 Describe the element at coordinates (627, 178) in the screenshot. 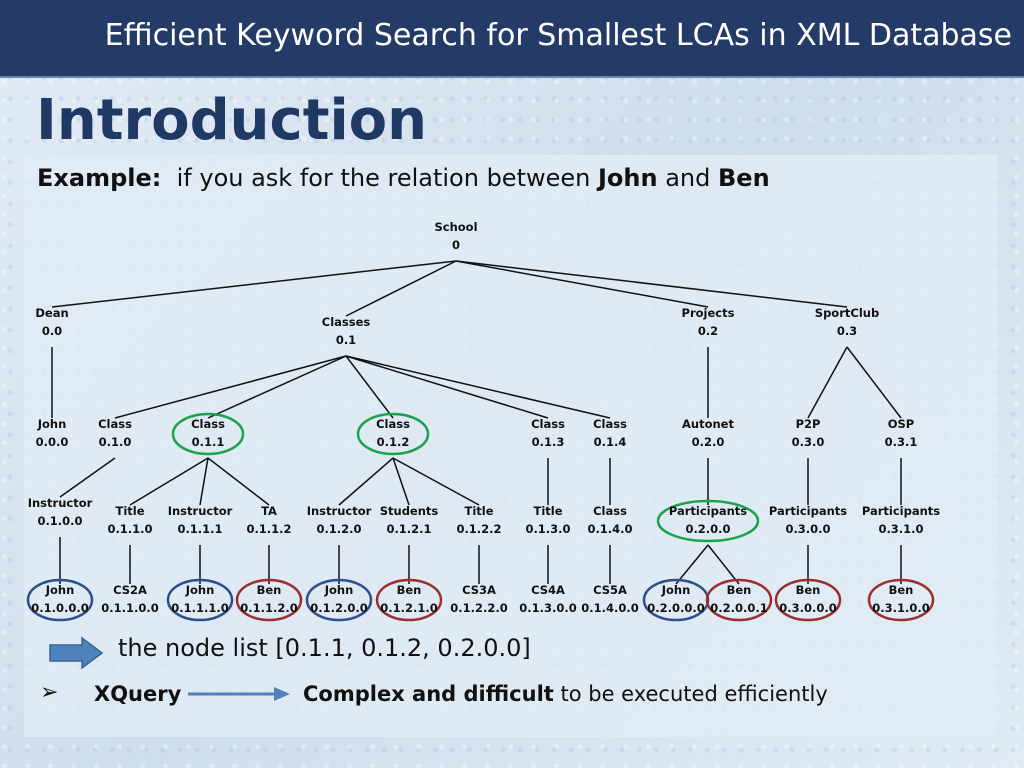

I see `example-name-john: John` at that location.